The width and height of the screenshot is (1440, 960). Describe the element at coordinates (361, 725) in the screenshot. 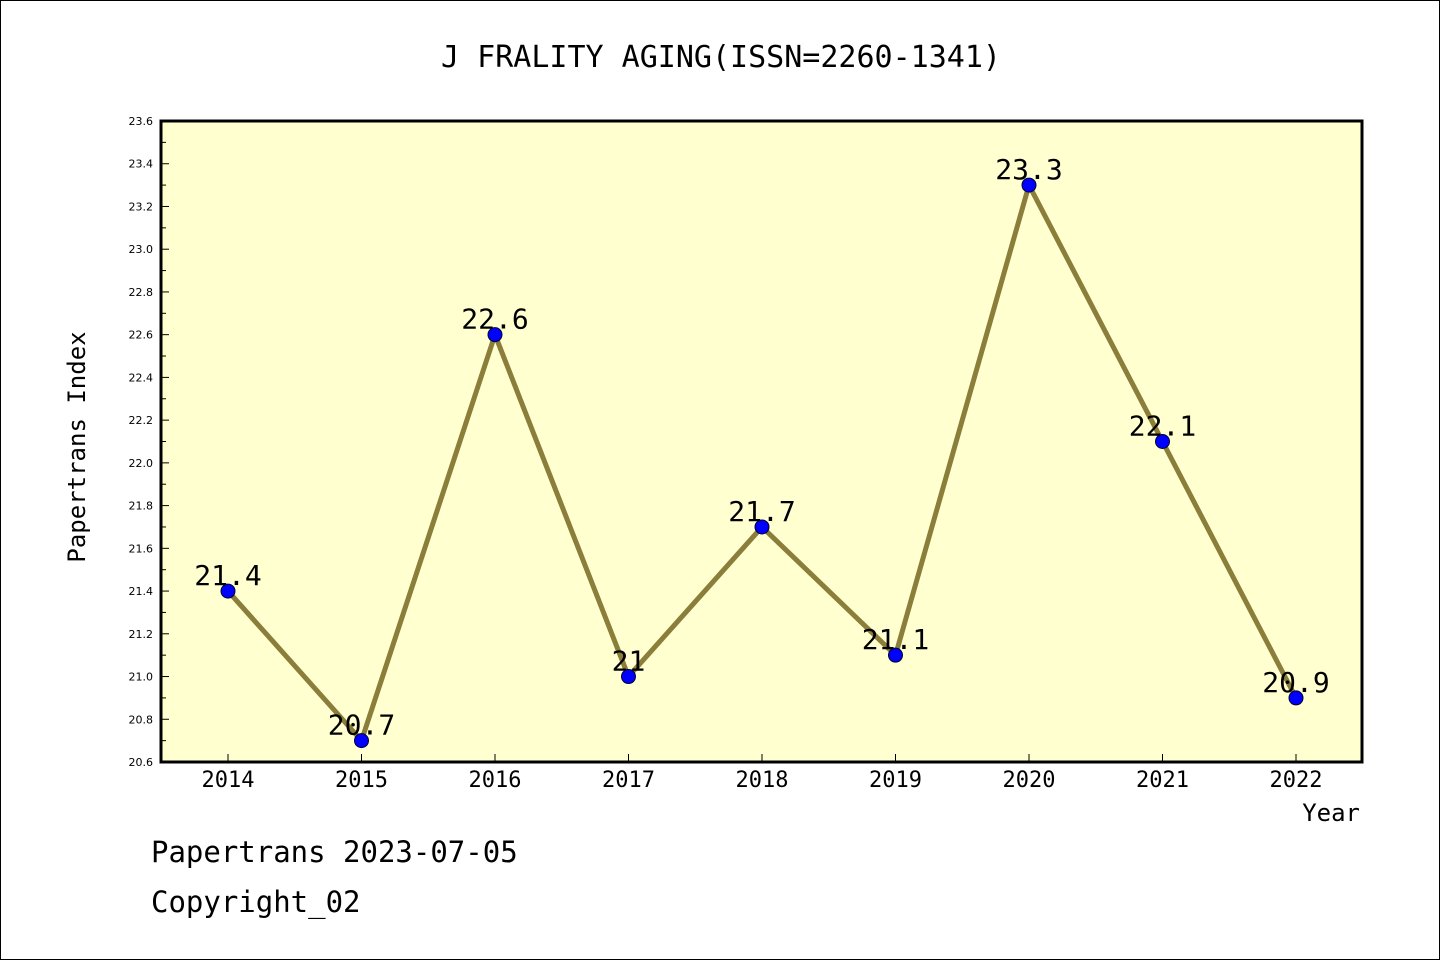

I see `data-label: 20.7` at that location.